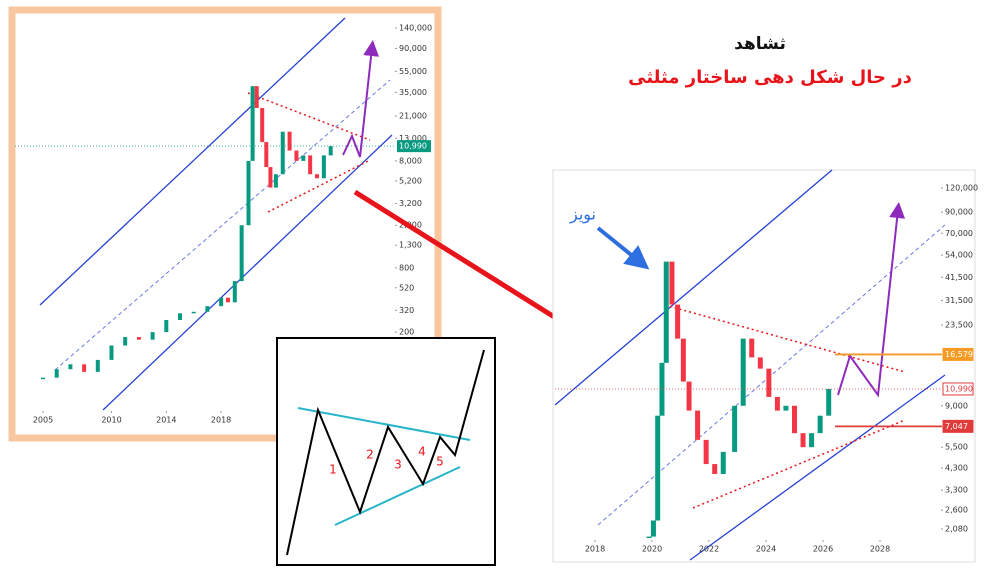 The height and width of the screenshot is (577, 1000). What do you see at coordinates (959, 233) in the screenshot?
I see `y-tick-label: 70,000` at bounding box center [959, 233].